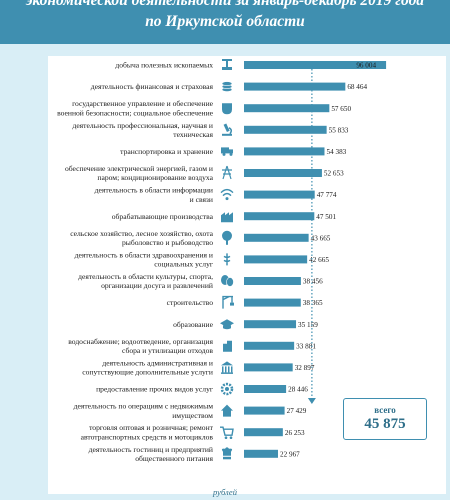  I want to click on category-label: деятельность в области здравоохранения и, so click(144, 254).